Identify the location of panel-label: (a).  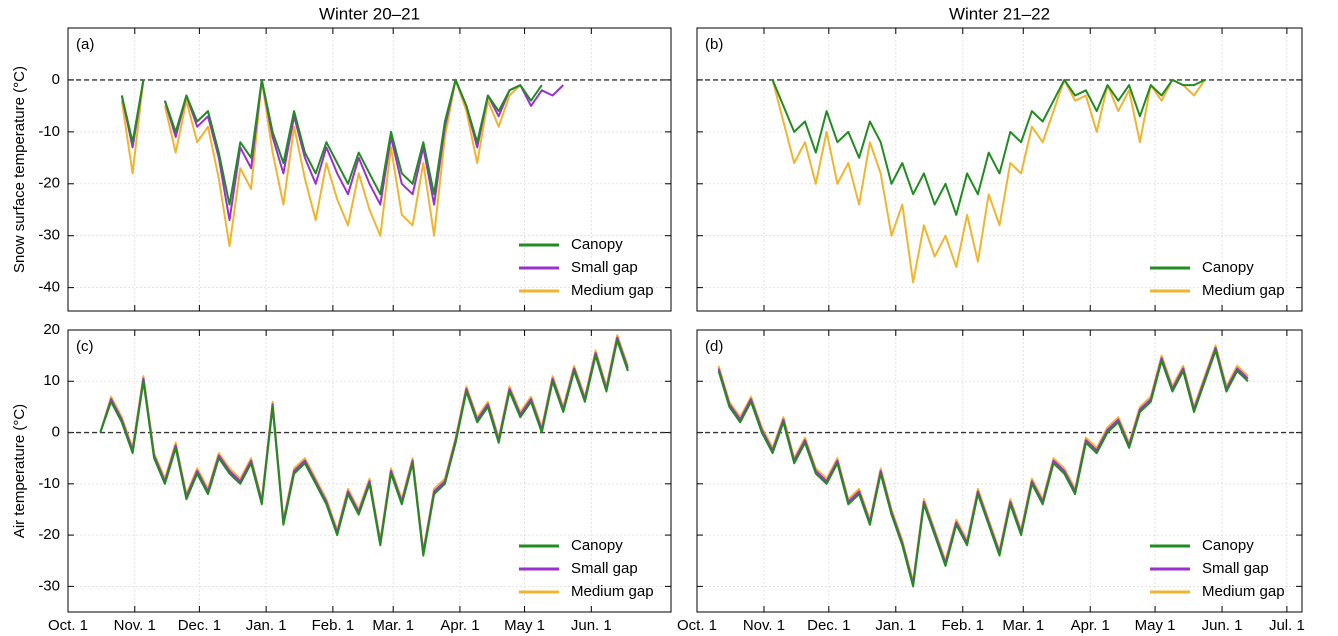
(85, 44).